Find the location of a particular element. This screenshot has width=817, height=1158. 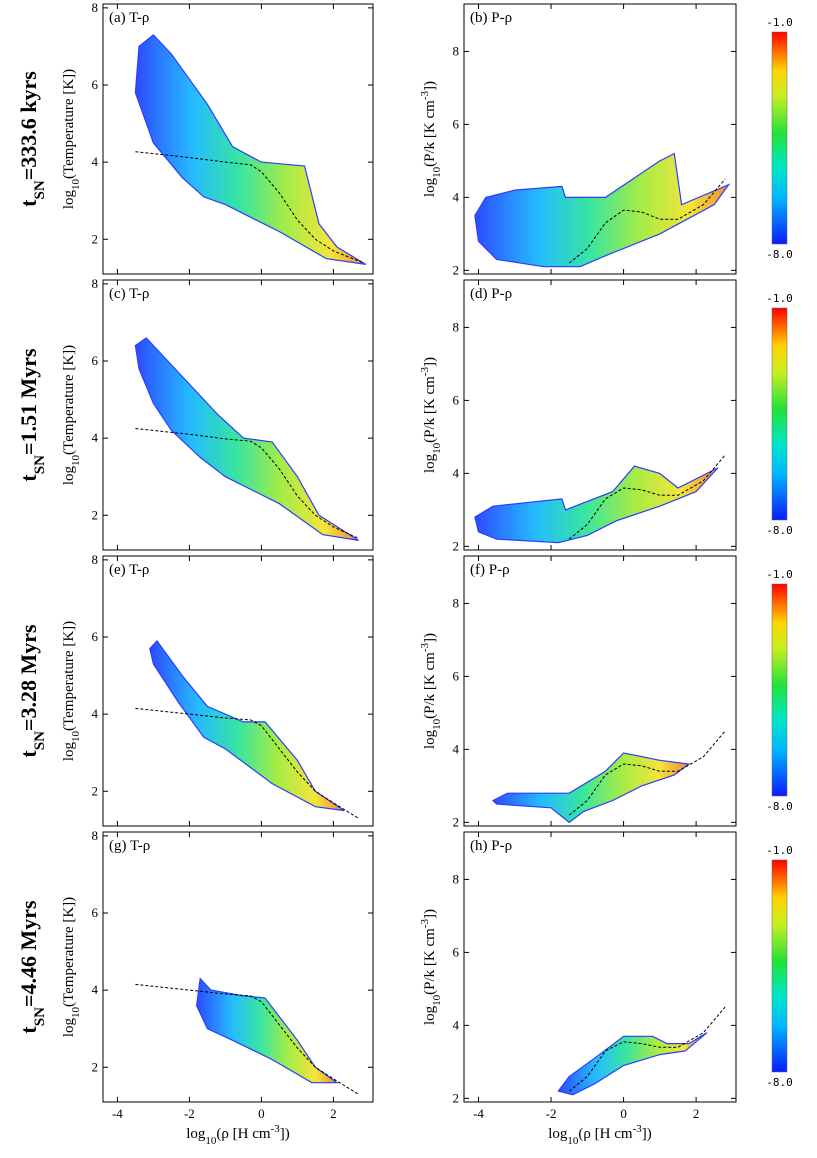

panel-title: (e) T-ρ is located at coordinates (129, 570).